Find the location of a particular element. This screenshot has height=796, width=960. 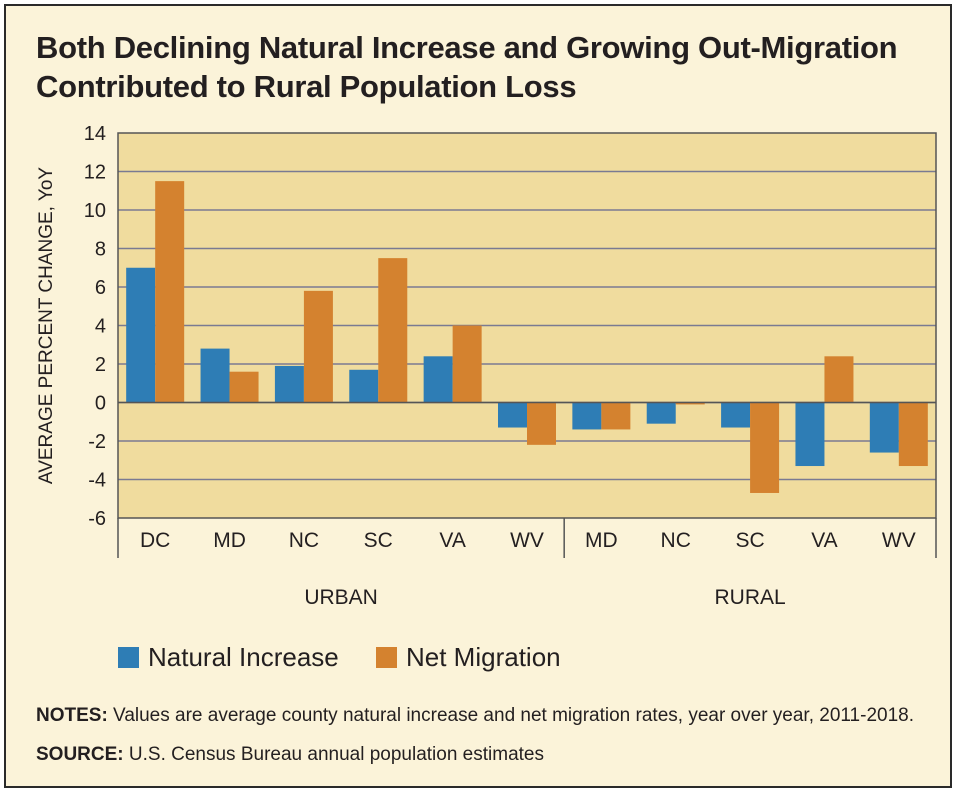

y-tick-label: 4 is located at coordinates (100, 327).